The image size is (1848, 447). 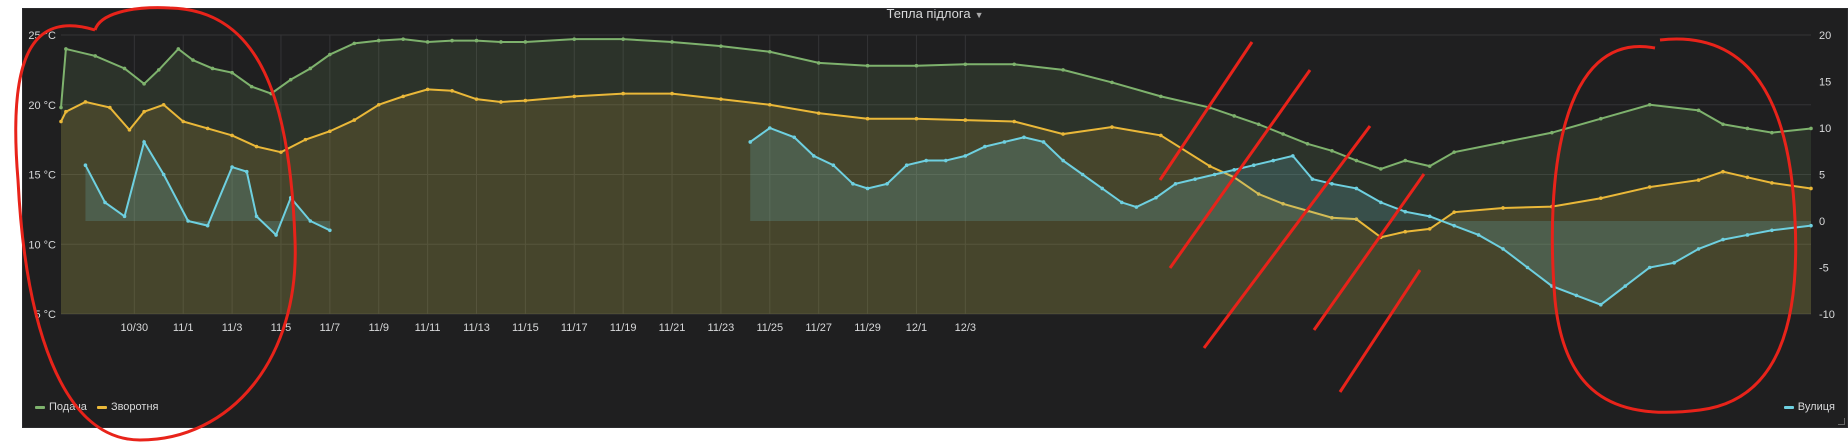 I want to click on x-tick-label: 11/29, so click(x=867, y=328).